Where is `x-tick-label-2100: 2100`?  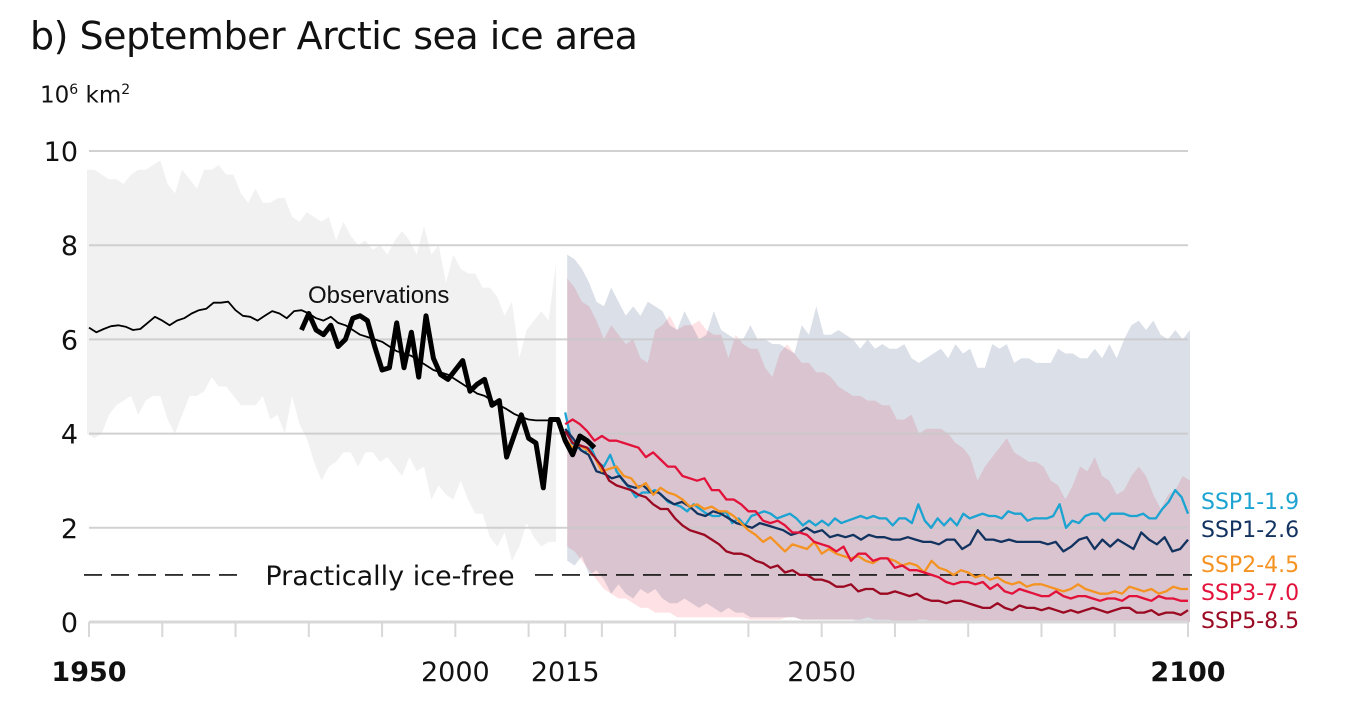
x-tick-label-2100: 2100 is located at coordinates (1187, 672).